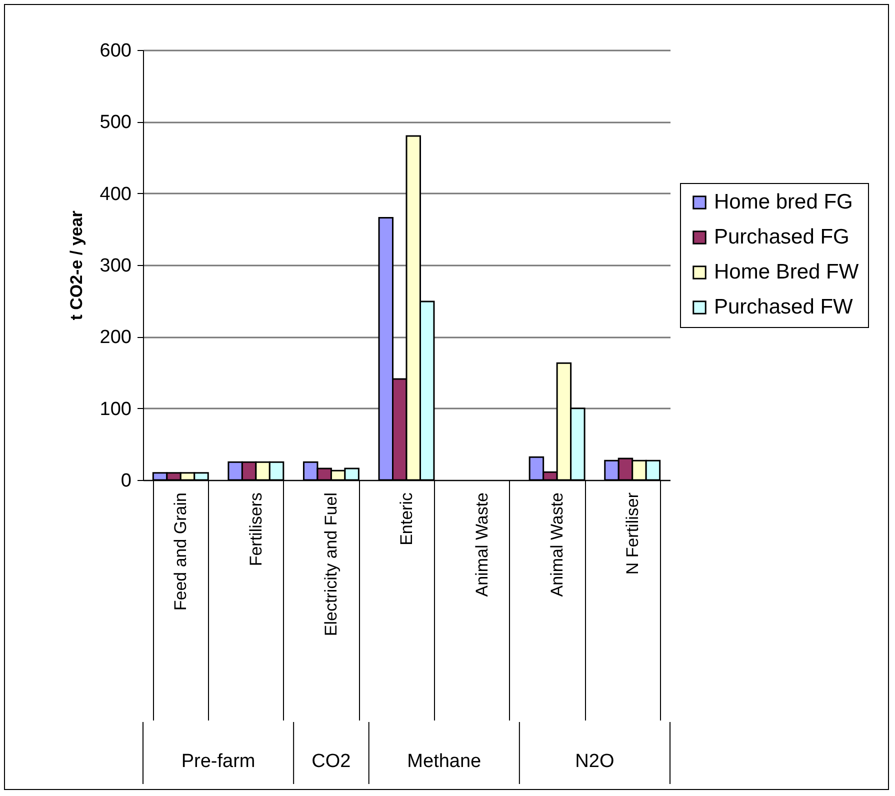 The image size is (895, 796). I want to click on y-tick-label: 300, so click(116, 266).